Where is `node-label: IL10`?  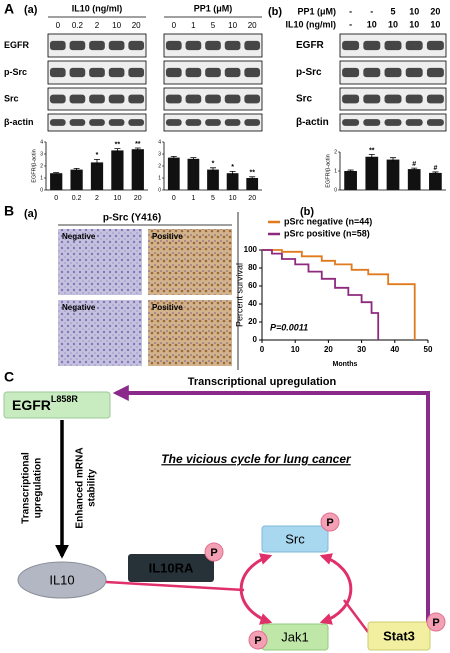
node-label: IL10 is located at coordinates (61, 579).